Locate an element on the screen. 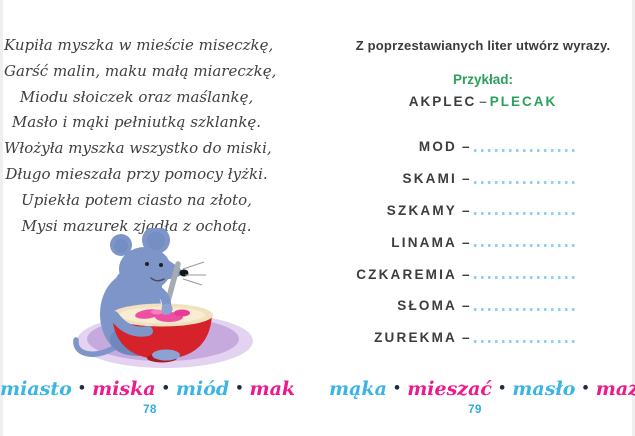 This screenshot has width=635, height=436. batter-pink-light is located at coordinates (157, 312).